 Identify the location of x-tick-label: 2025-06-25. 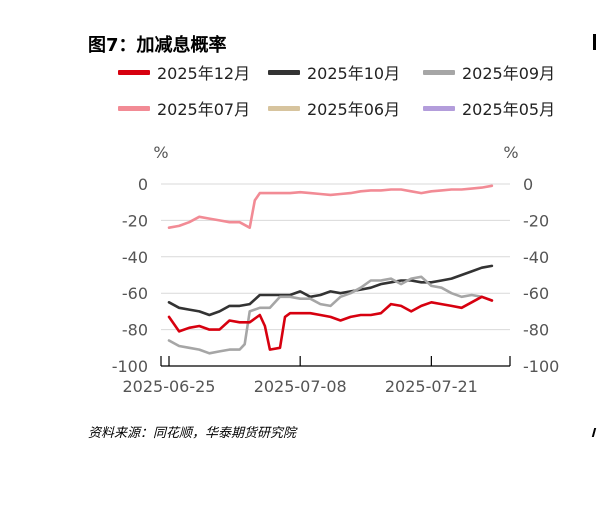
(169, 386).